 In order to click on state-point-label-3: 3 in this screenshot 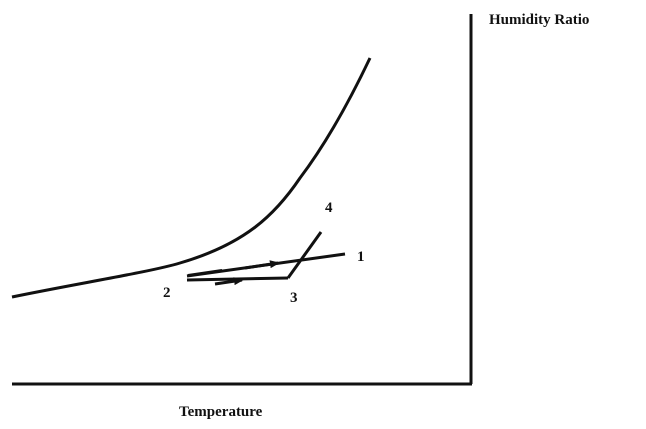, I will do `click(294, 298)`.